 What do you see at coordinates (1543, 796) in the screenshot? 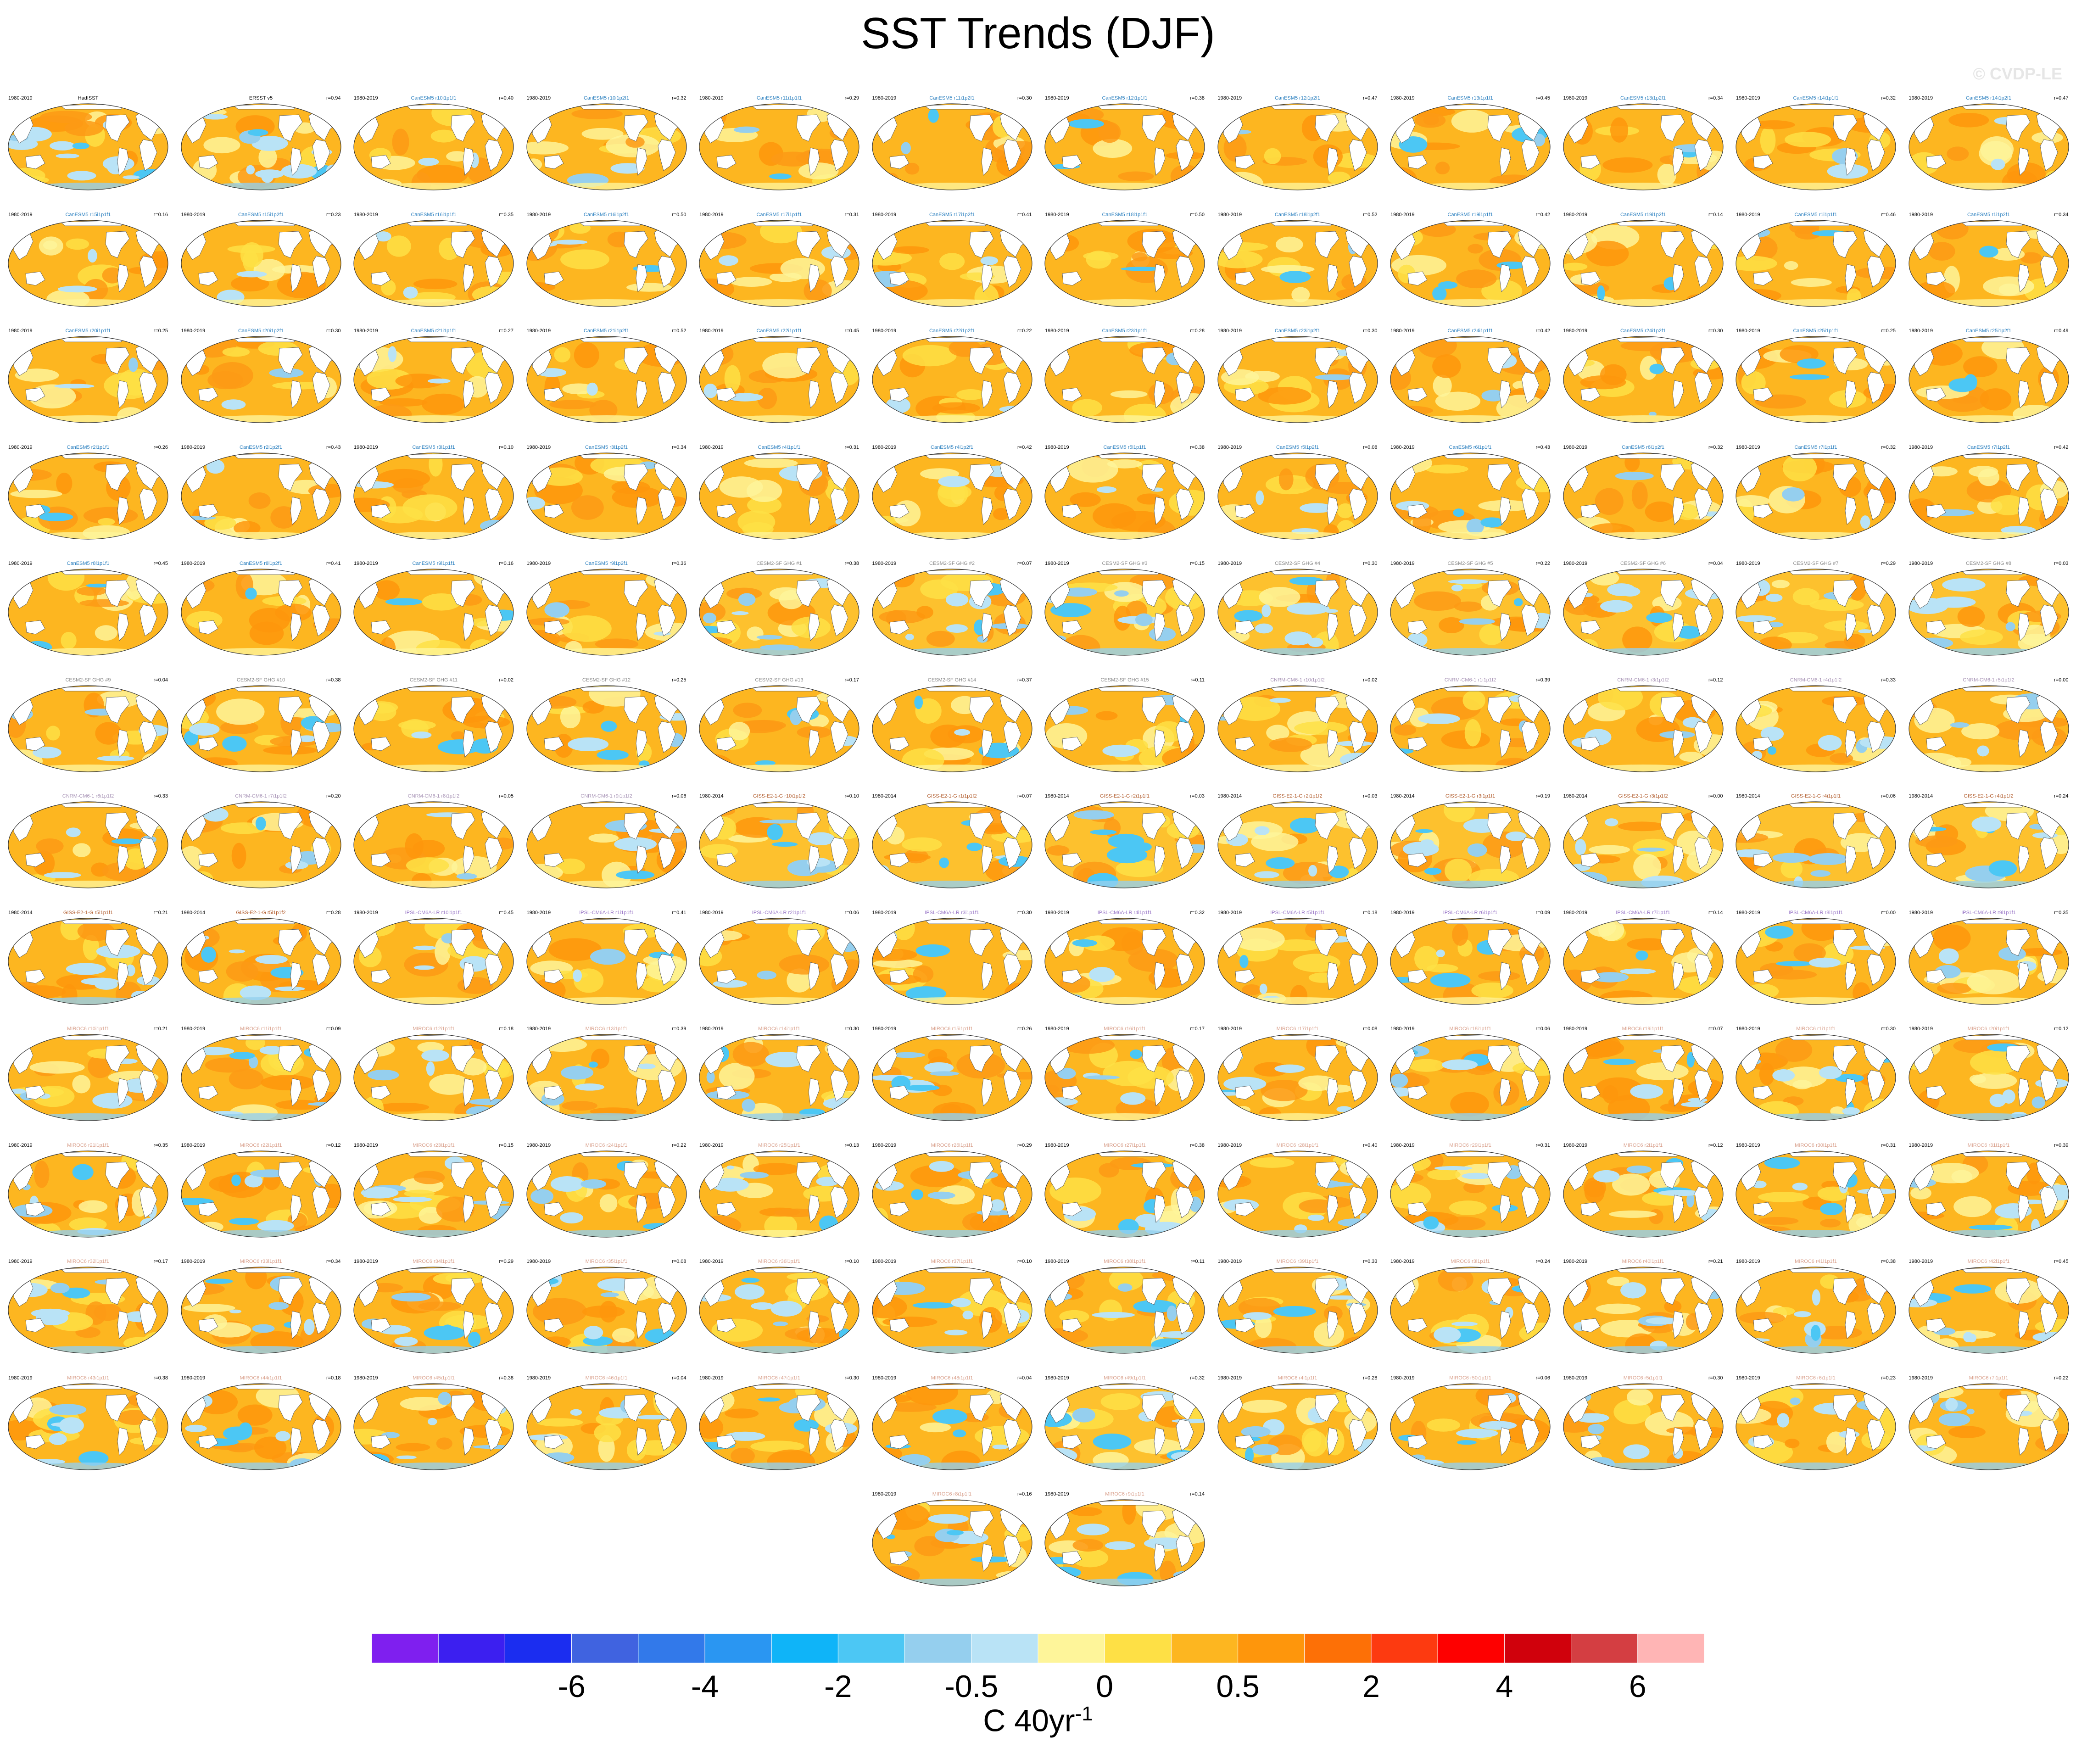
I see `panel-pattern-correlation: r=0.19` at bounding box center [1543, 796].